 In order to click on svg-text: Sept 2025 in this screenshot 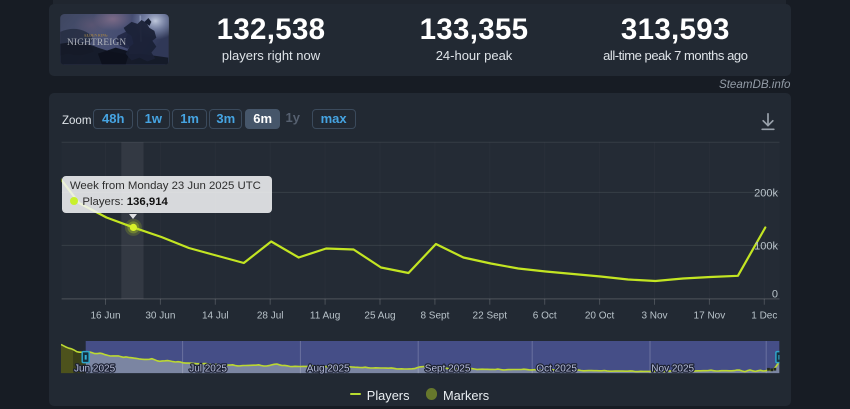, I will do `click(448, 368)`.